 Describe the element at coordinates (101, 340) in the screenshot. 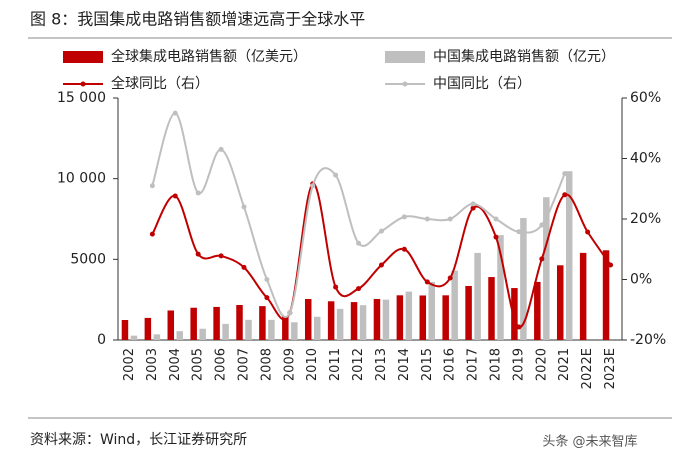

I see `y-tick-label: 0` at that location.